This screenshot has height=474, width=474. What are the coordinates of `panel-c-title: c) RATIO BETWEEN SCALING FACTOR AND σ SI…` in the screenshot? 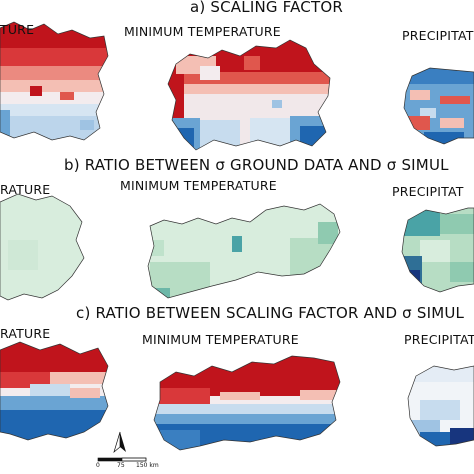 It's located at (270, 313).